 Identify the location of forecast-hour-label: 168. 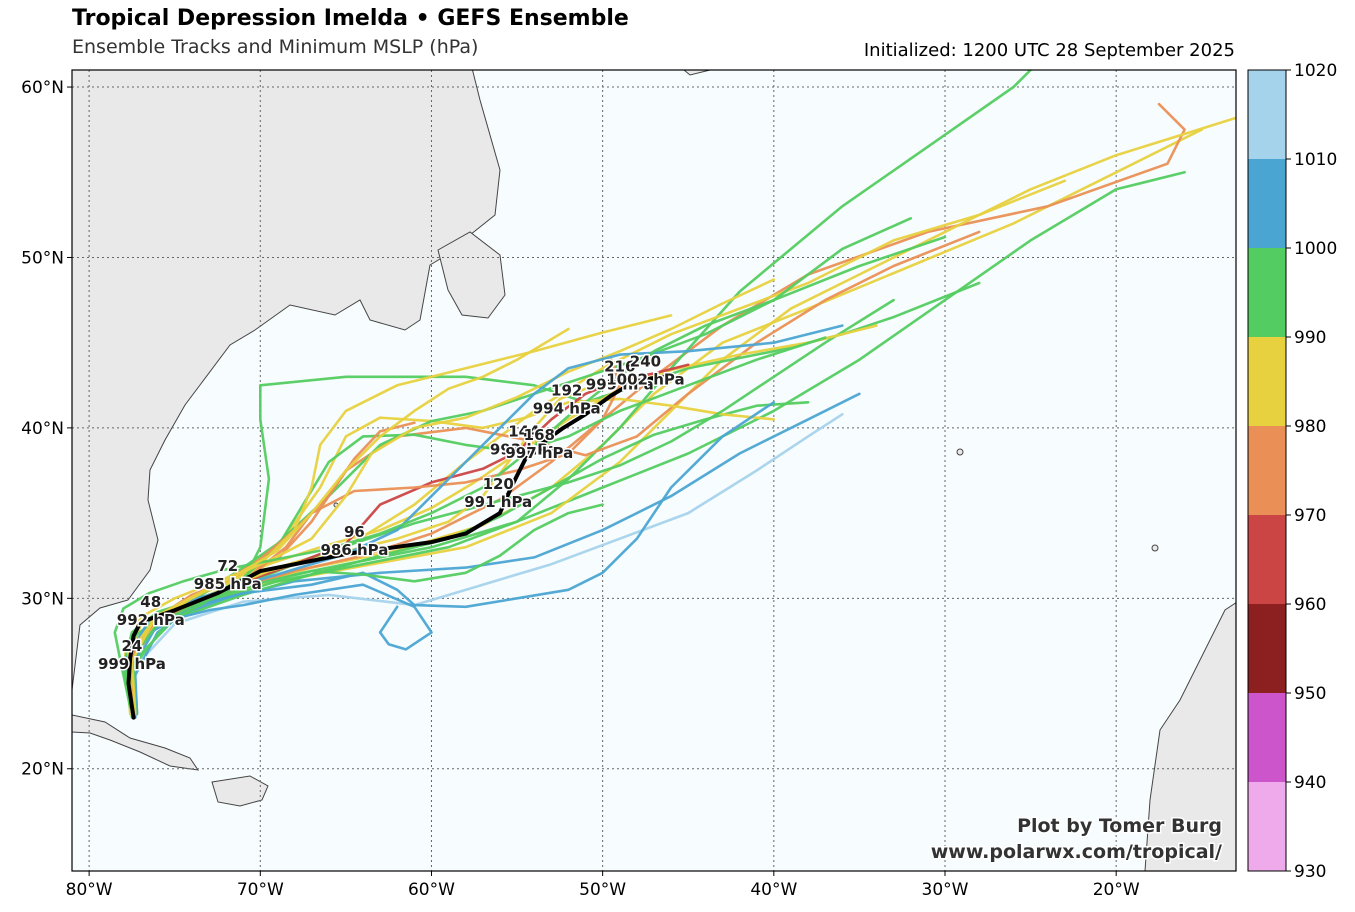
(539, 435).